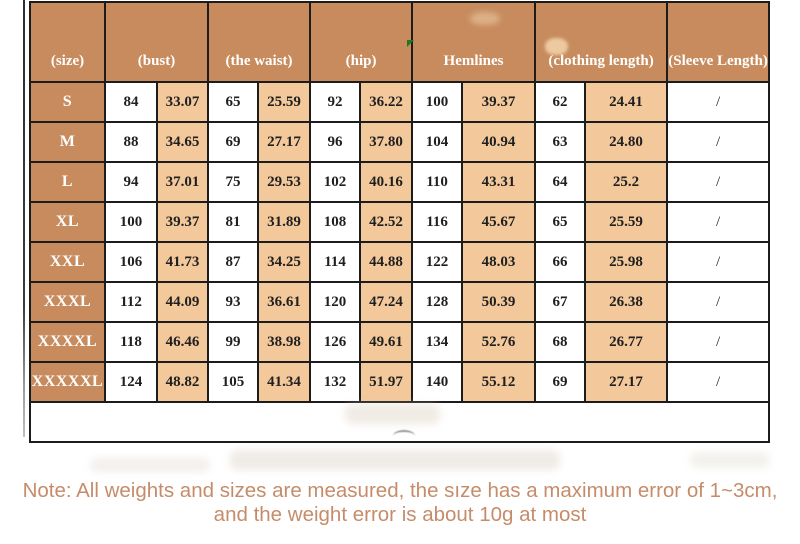 This screenshot has height=544, width=800. Describe the element at coordinates (131, 342) in the screenshot. I see `cm-value-cell: 118` at that location.